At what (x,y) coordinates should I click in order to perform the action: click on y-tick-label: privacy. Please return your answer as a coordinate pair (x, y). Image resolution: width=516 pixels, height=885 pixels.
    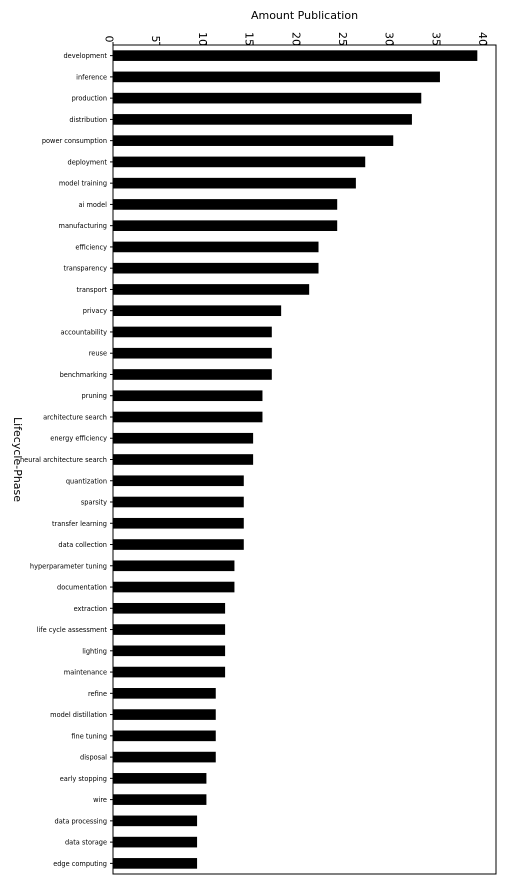
    Looking at the image, I should click on (95, 311).